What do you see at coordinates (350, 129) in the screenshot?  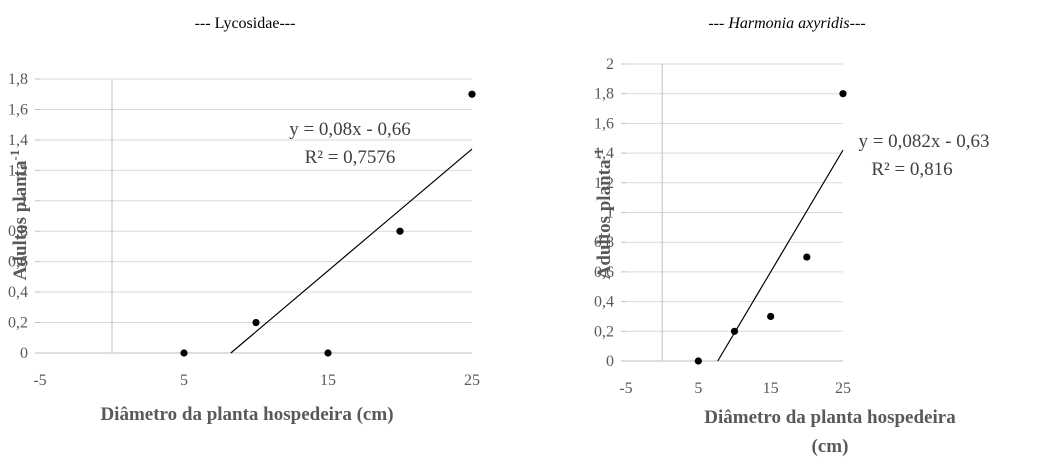 I see `trendline-equation: y = 0,08x - 0,66` at bounding box center [350, 129].